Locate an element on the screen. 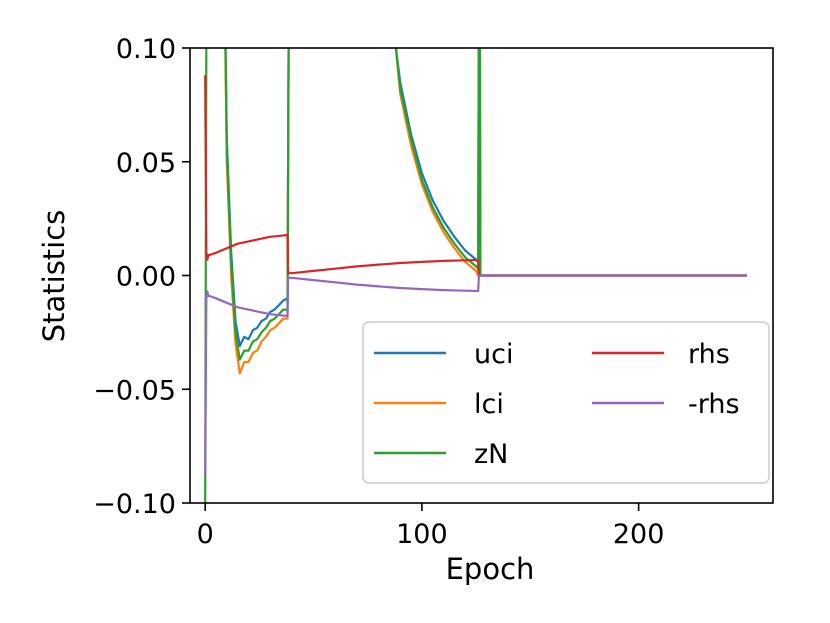 The height and width of the screenshot is (623, 830). x-axis: 0 100 200 is located at coordinates (431, 526).